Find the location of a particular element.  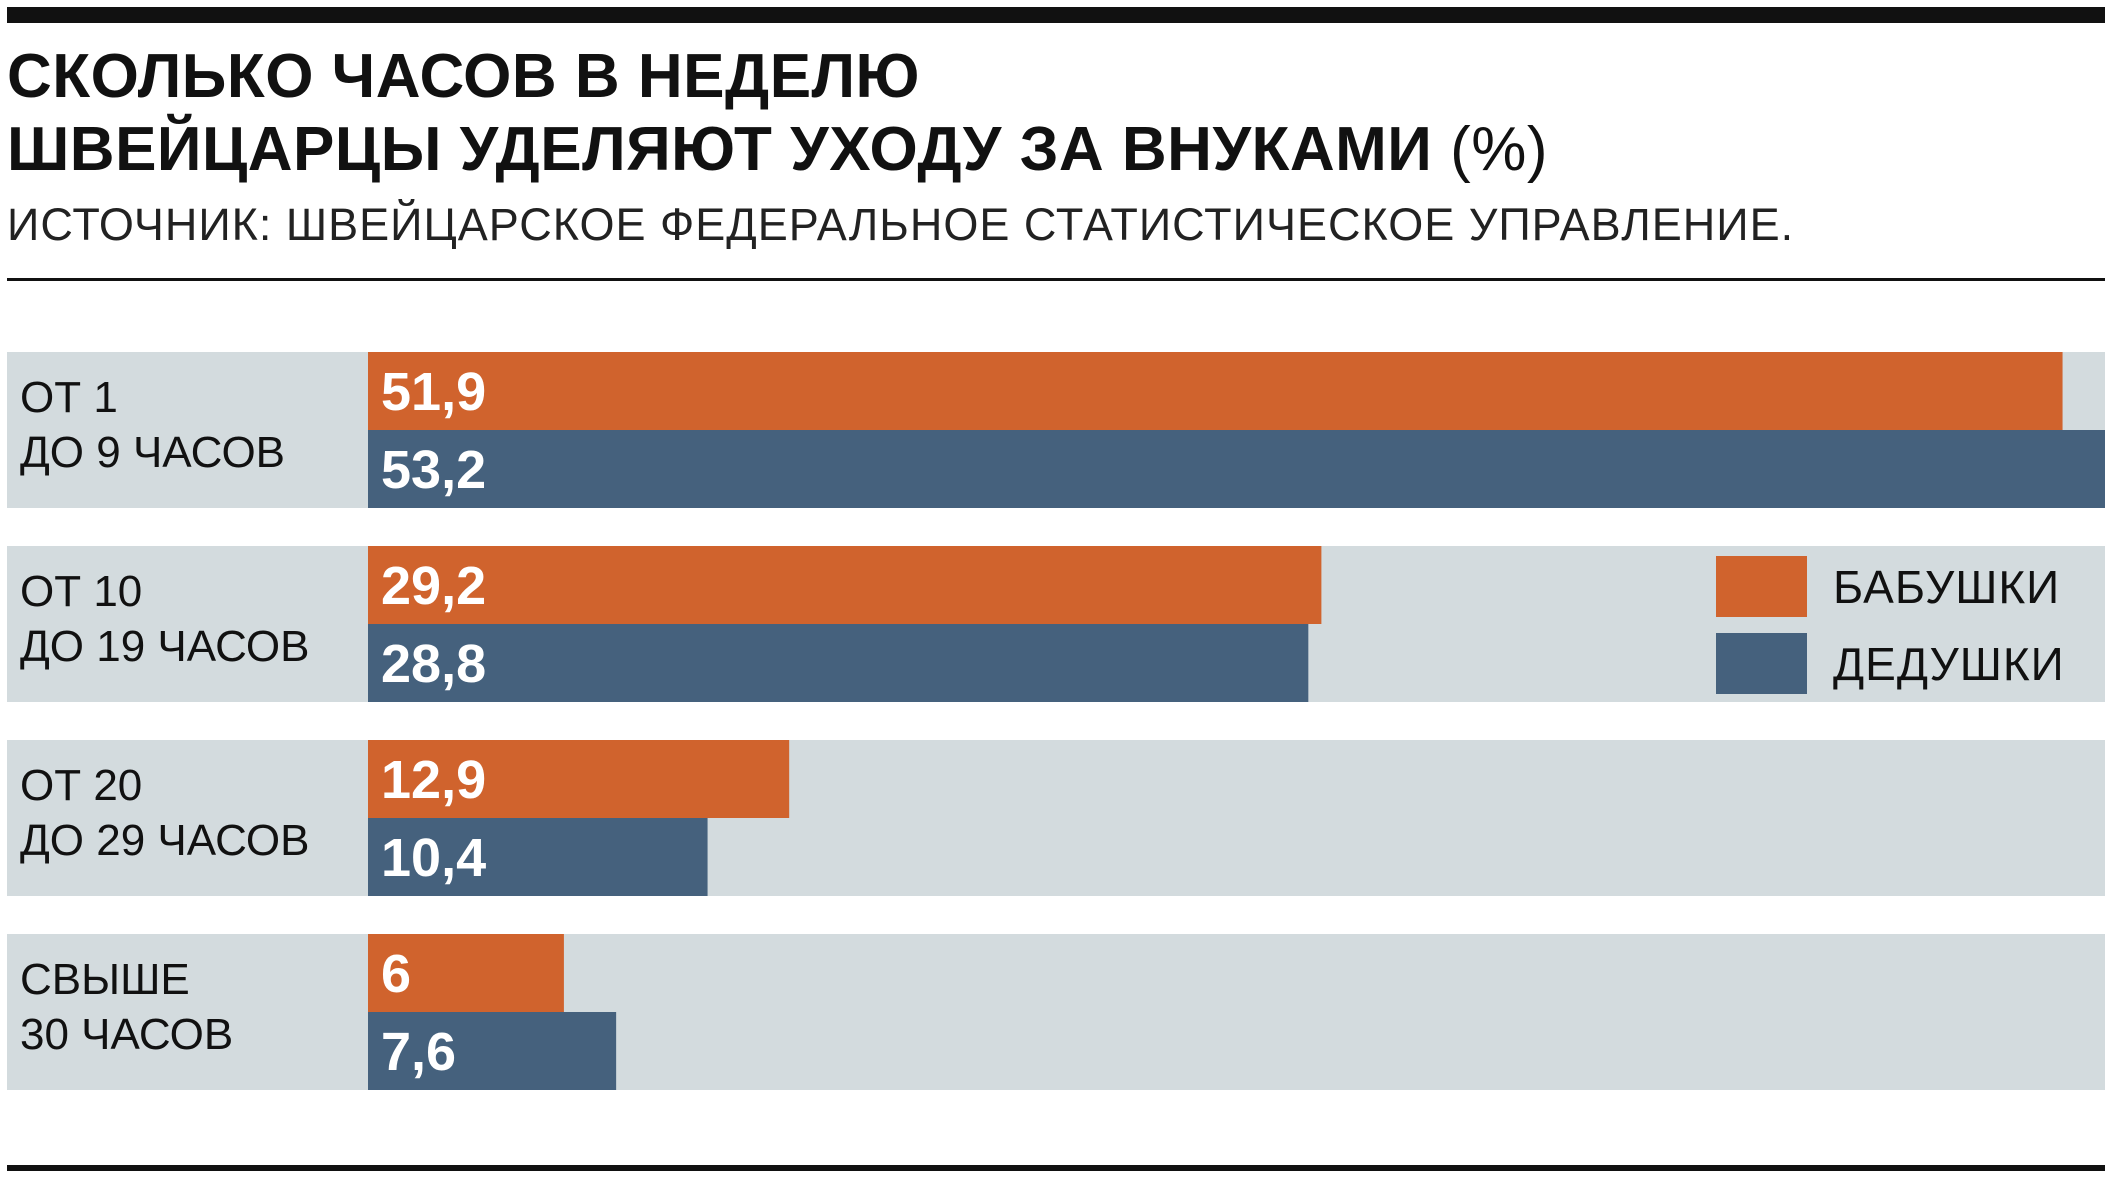

legend-label: БАБУШКИ is located at coordinates (1946, 587).